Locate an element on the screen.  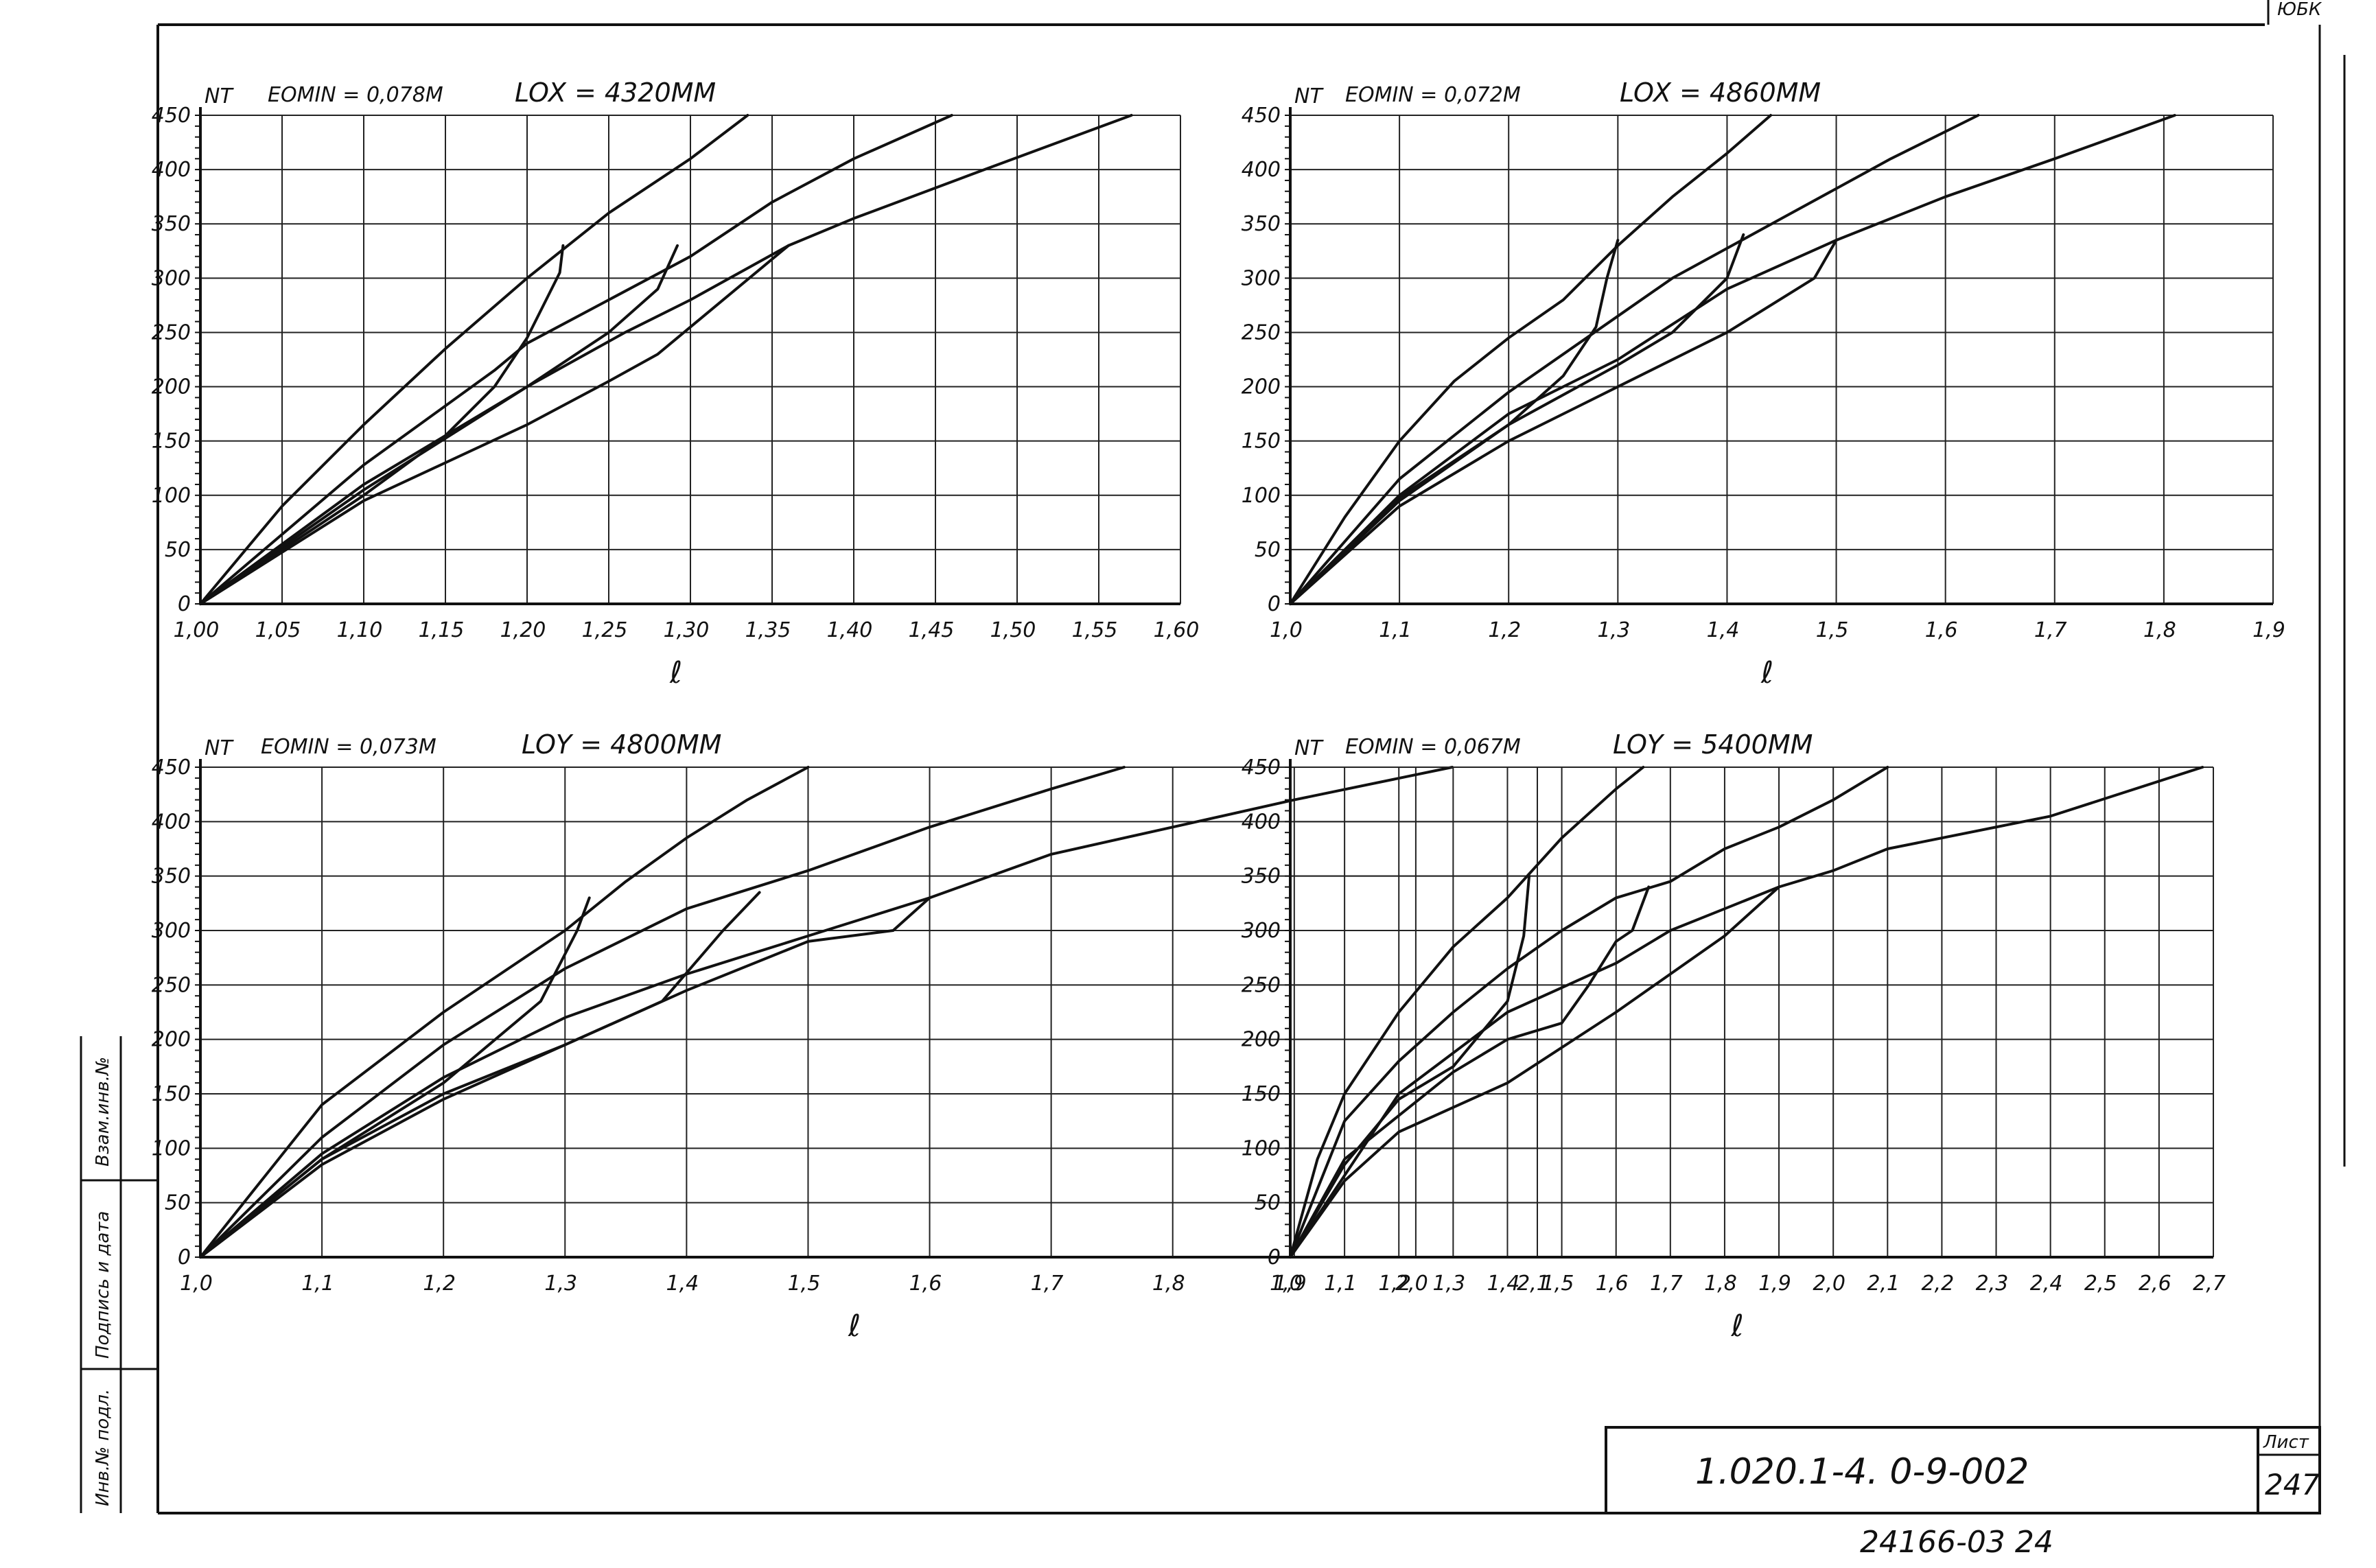
eccentricity-annotation: EOMIN = 0,078M is located at coordinates (355, 95).